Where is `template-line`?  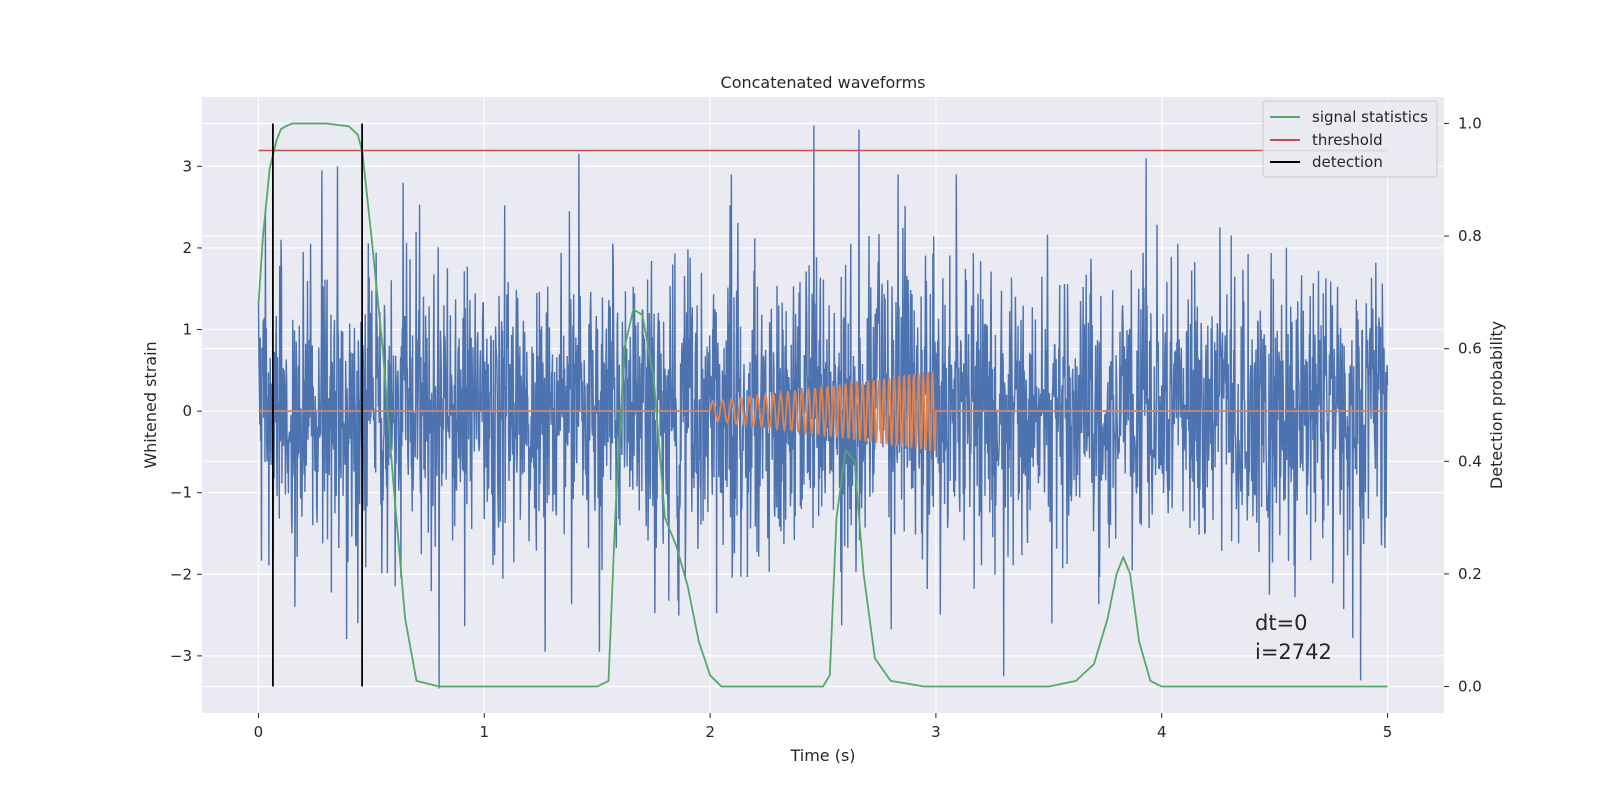
template-line is located at coordinates (823, 411).